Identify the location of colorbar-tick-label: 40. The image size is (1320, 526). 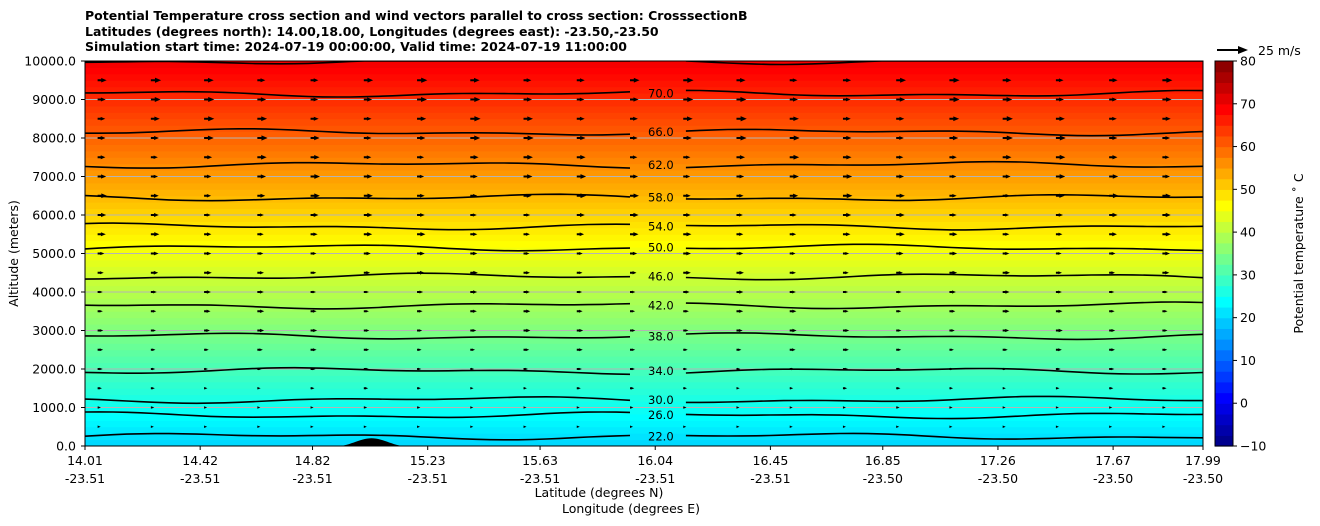
(1248, 232).